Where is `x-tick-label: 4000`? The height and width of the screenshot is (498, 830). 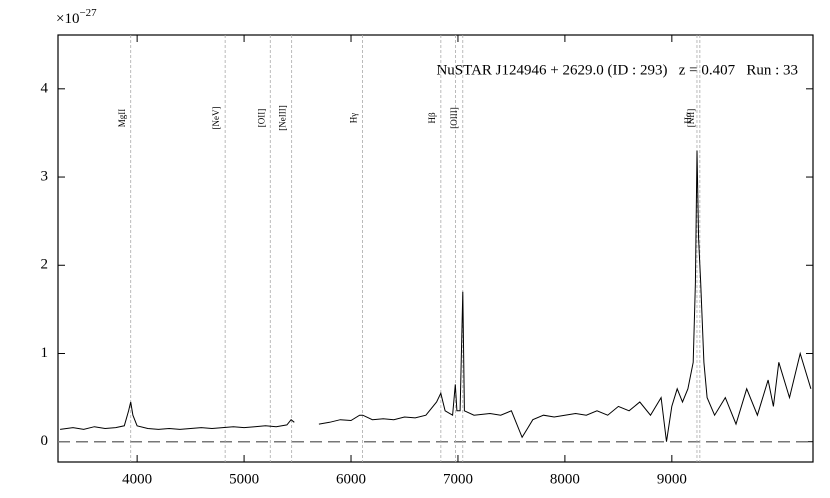
x-tick-label: 4000 is located at coordinates (137, 479).